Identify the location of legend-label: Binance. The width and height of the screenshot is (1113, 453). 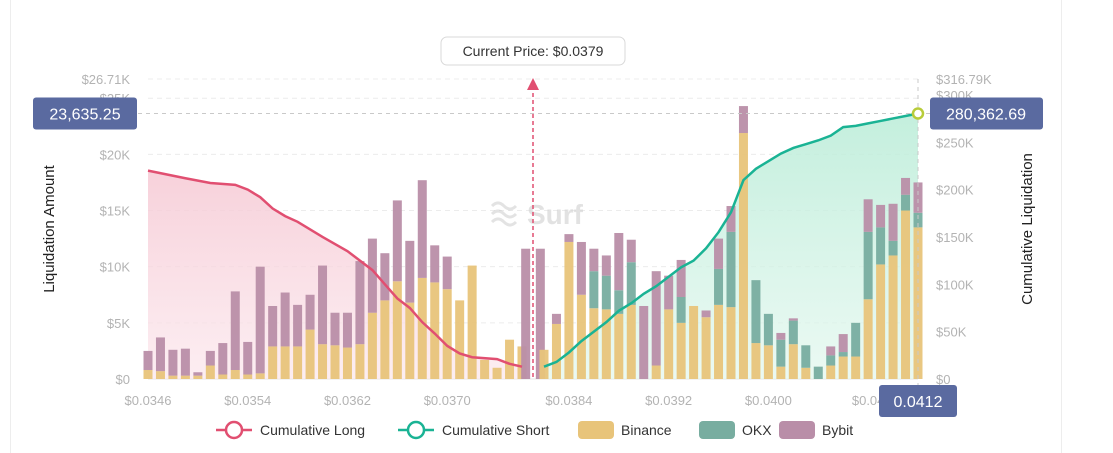
(646, 430).